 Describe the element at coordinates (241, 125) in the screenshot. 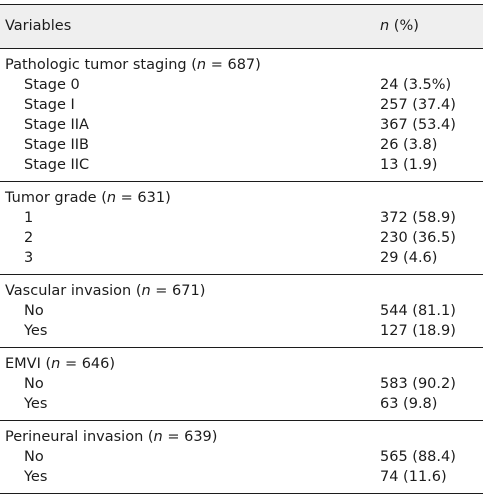

I see `table-row: Stage IIA 367 (53.4)` at that location.